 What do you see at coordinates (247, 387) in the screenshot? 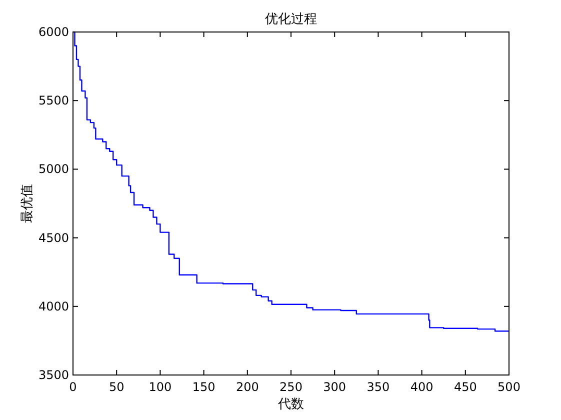
I see `x-tick-label: 200` at bounding box center [247, 387].